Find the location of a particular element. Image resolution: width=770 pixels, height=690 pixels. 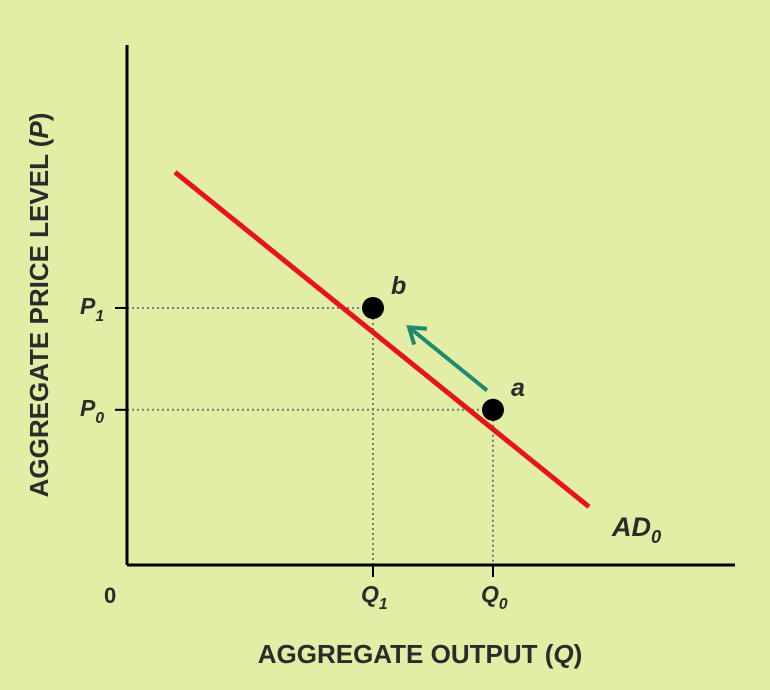

x-tick-sub: 1 is located at coordinates (383, 604).